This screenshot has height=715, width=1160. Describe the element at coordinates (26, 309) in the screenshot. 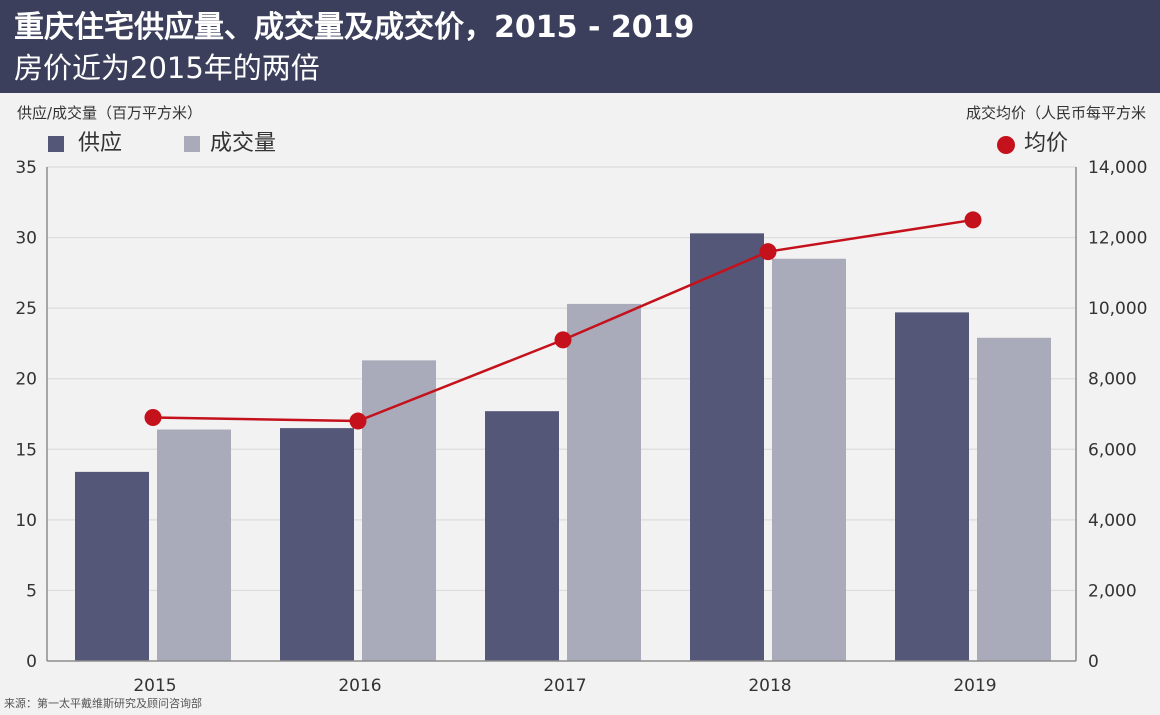

I see `left-tick-label: 25` at that location.